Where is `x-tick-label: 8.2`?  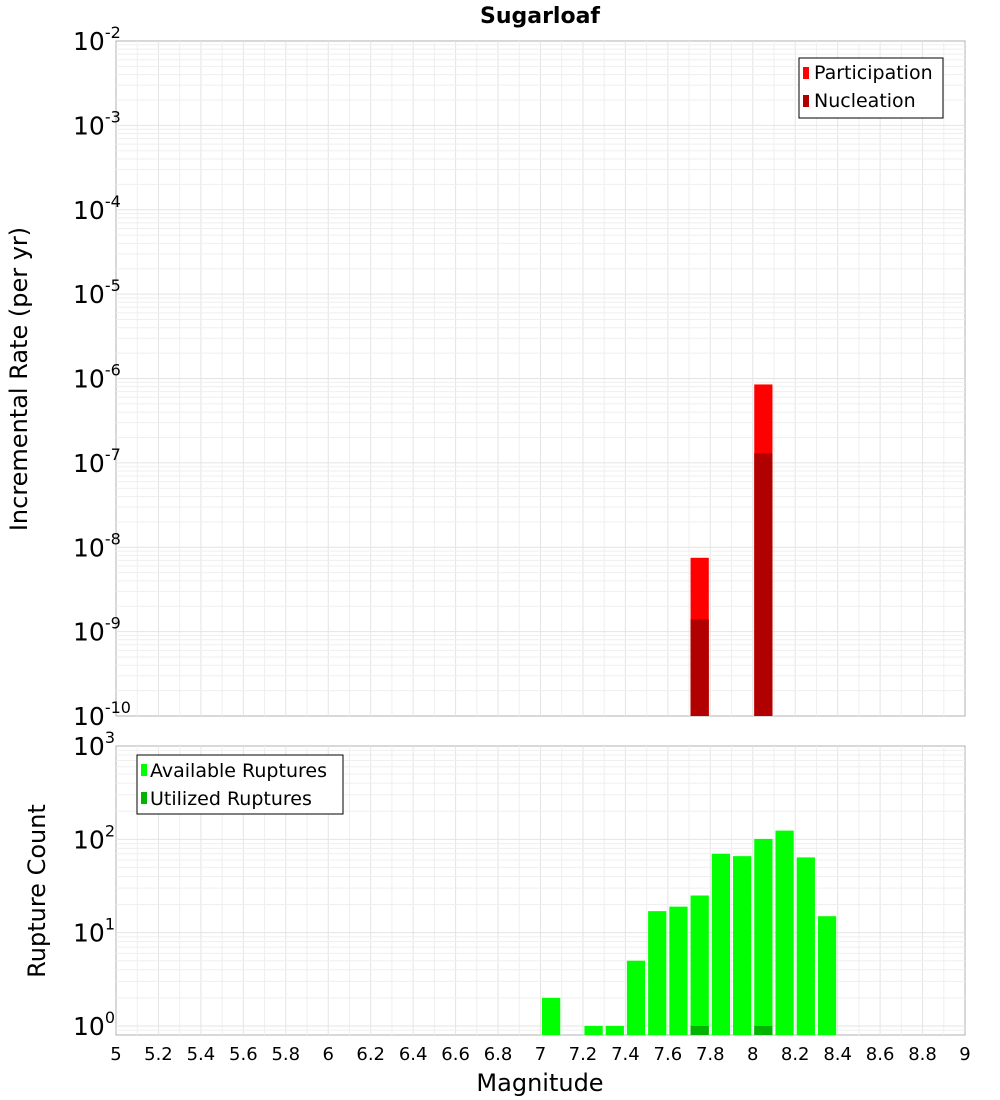
x-tick-label: 8.2 is located at coordinates (795, 1054).